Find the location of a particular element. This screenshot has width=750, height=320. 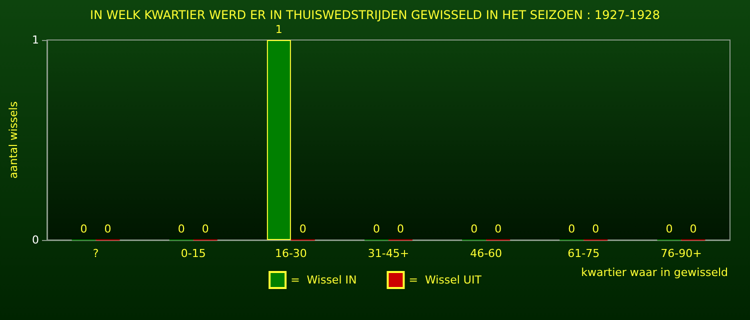

legend-label: = Wissel UIT is located at coordinates (445, 280).